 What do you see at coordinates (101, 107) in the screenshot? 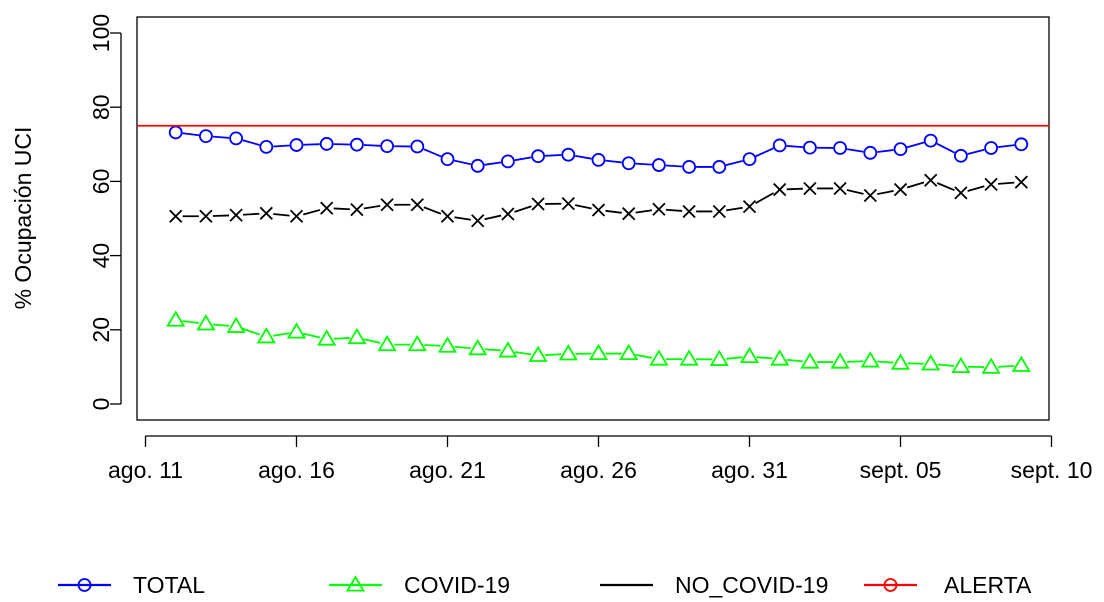
I see `y-tick-label: 80` at bounding box center [101, 107].